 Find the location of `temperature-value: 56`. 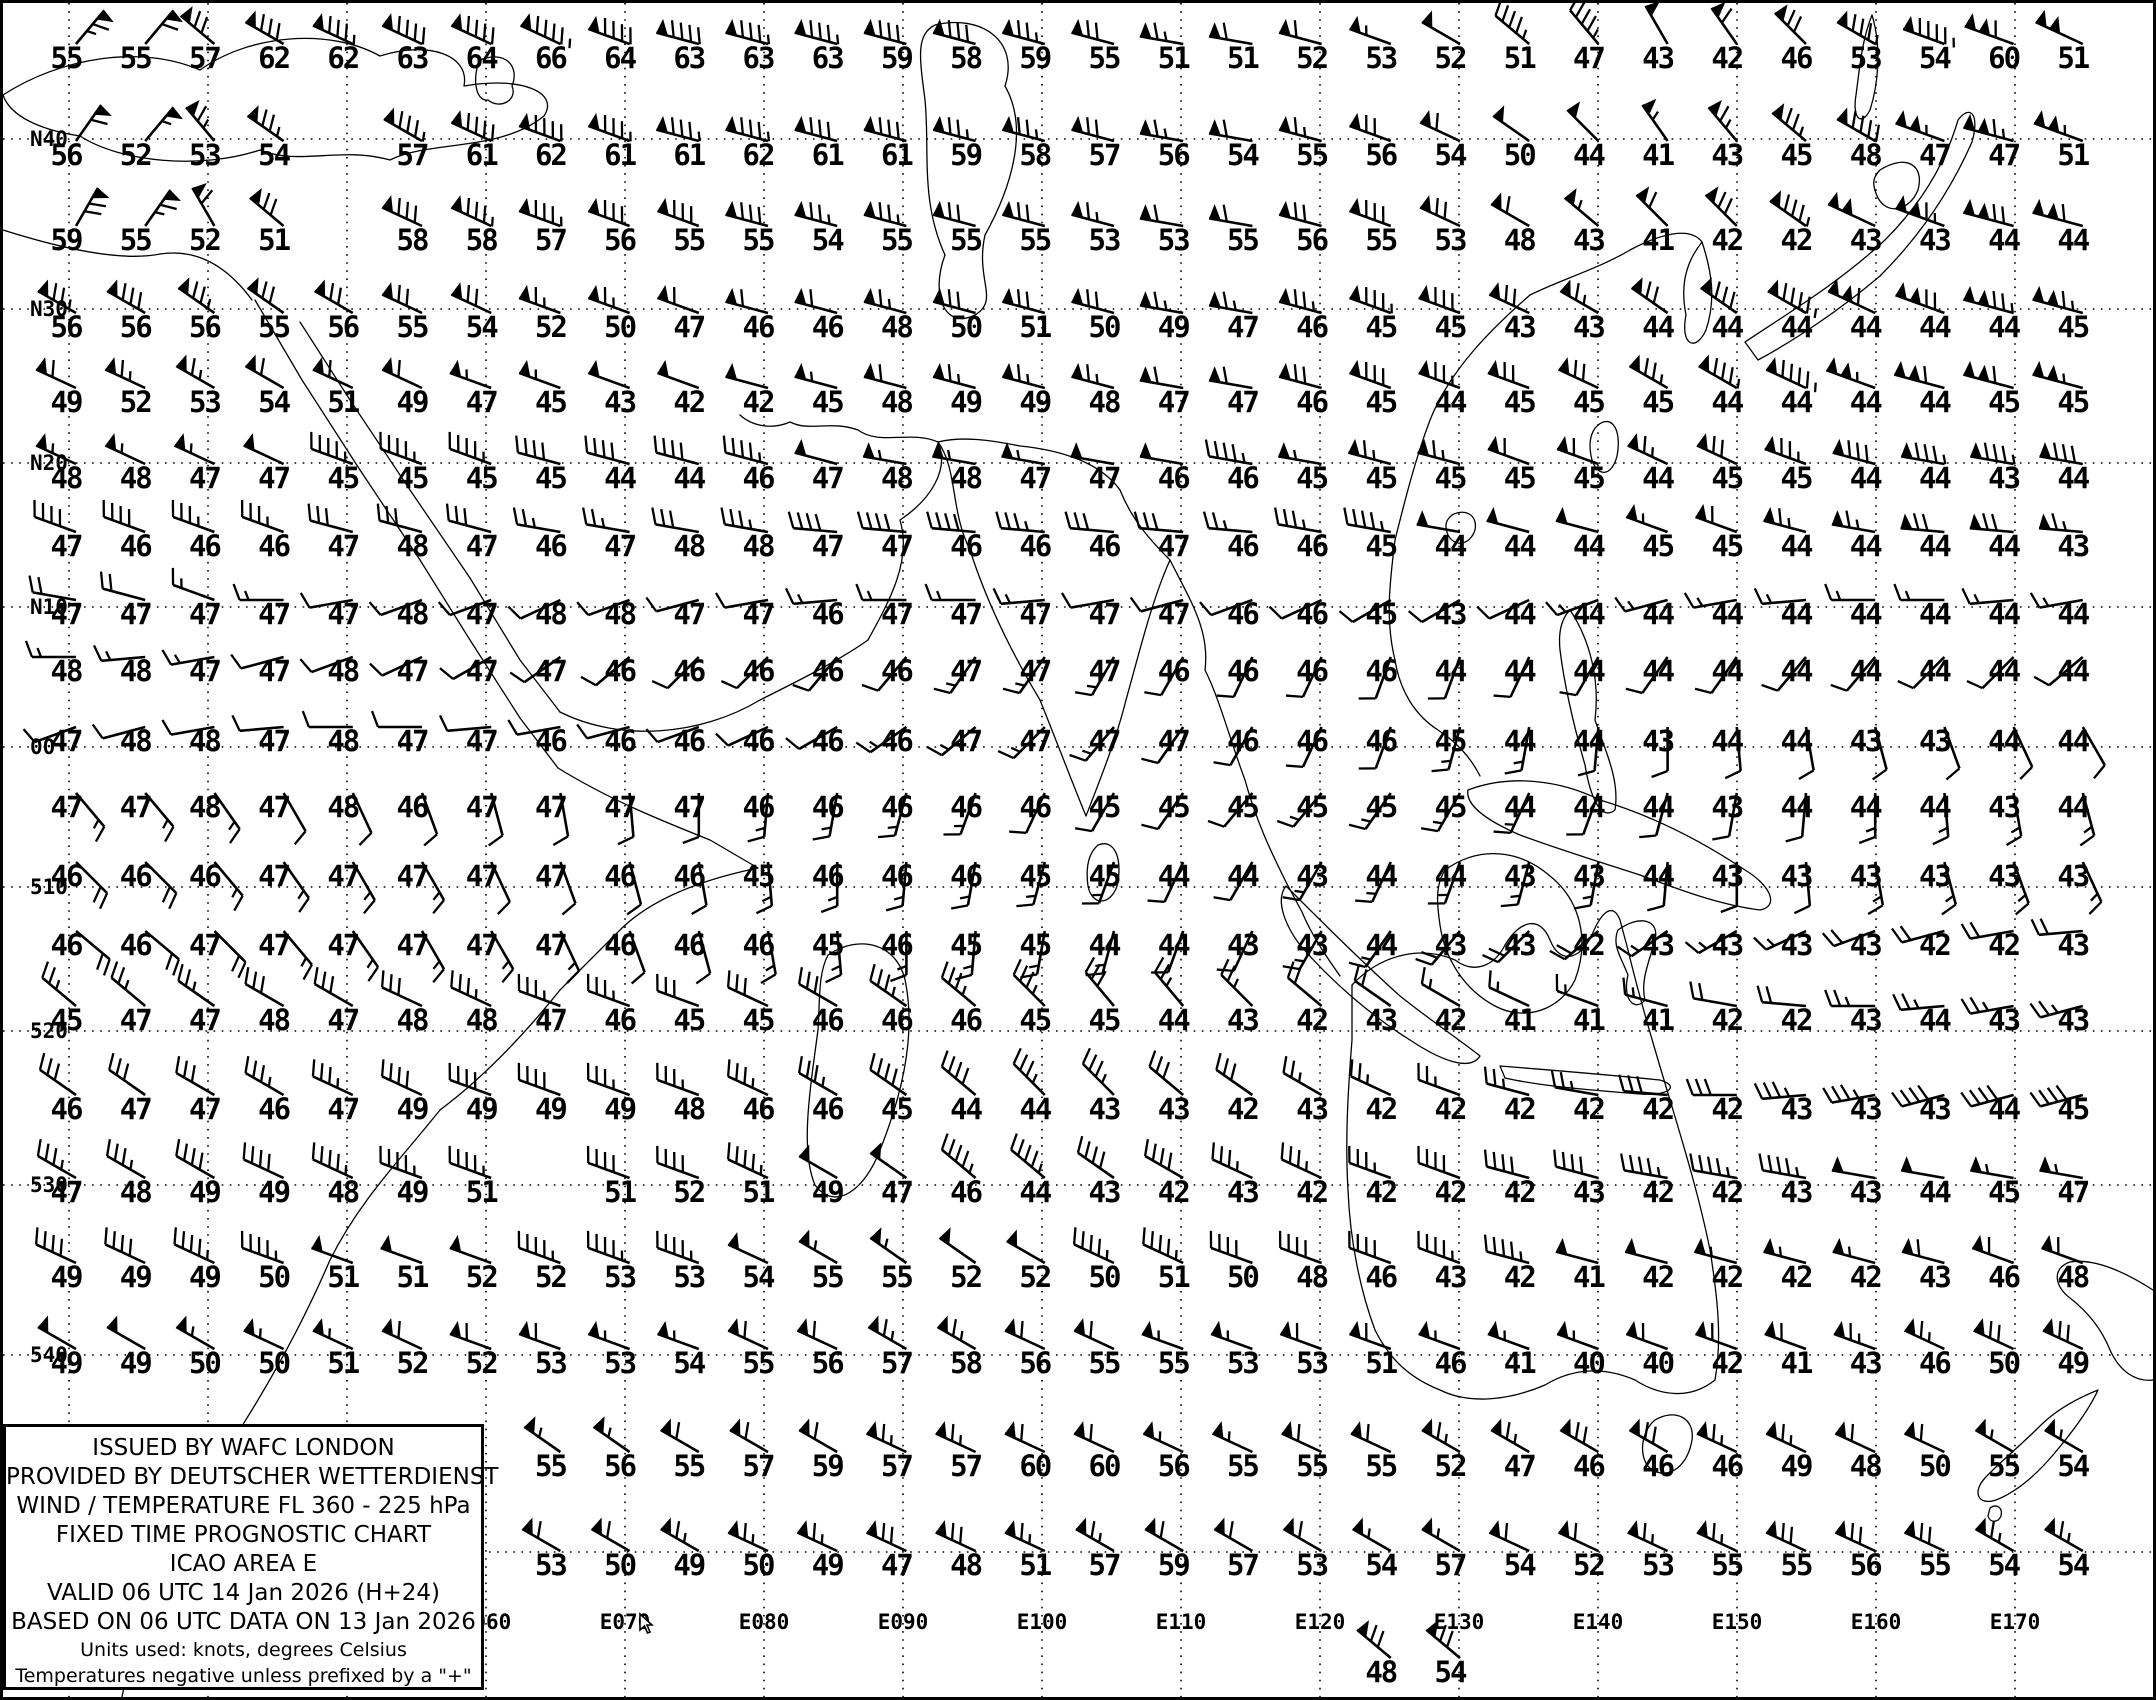

temperature-value: 56 is located at coordinates (1034, 1363).